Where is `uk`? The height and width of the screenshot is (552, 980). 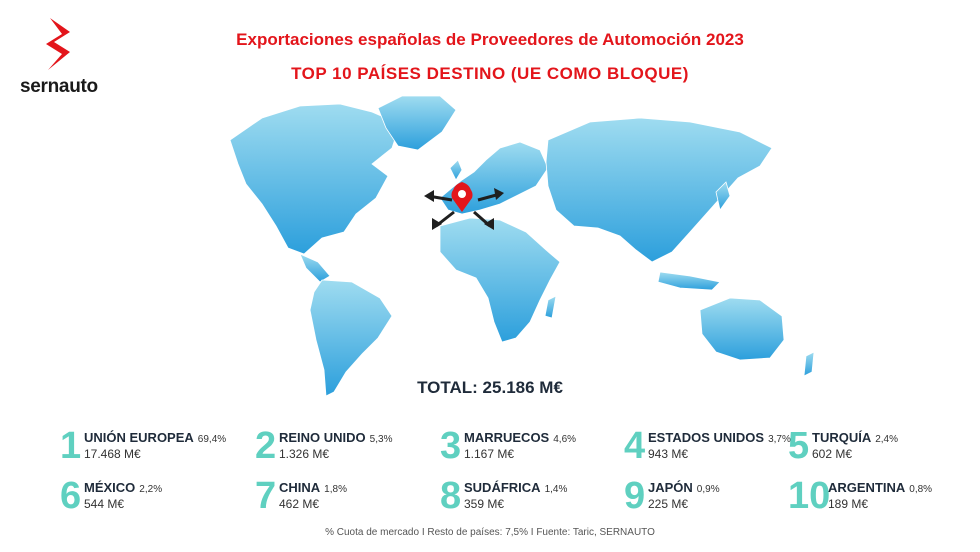 uk is located at coordinates (456, 170).